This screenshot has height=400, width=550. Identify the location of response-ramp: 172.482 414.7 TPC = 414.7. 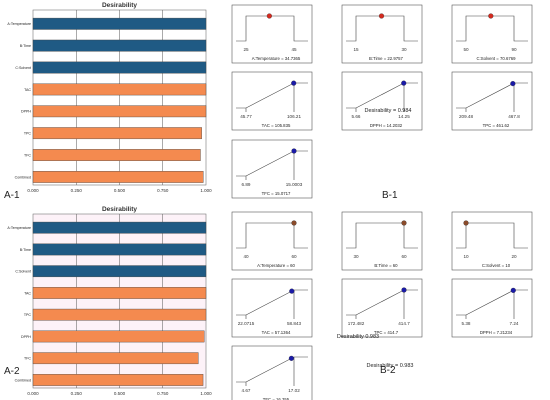
(382, 308).